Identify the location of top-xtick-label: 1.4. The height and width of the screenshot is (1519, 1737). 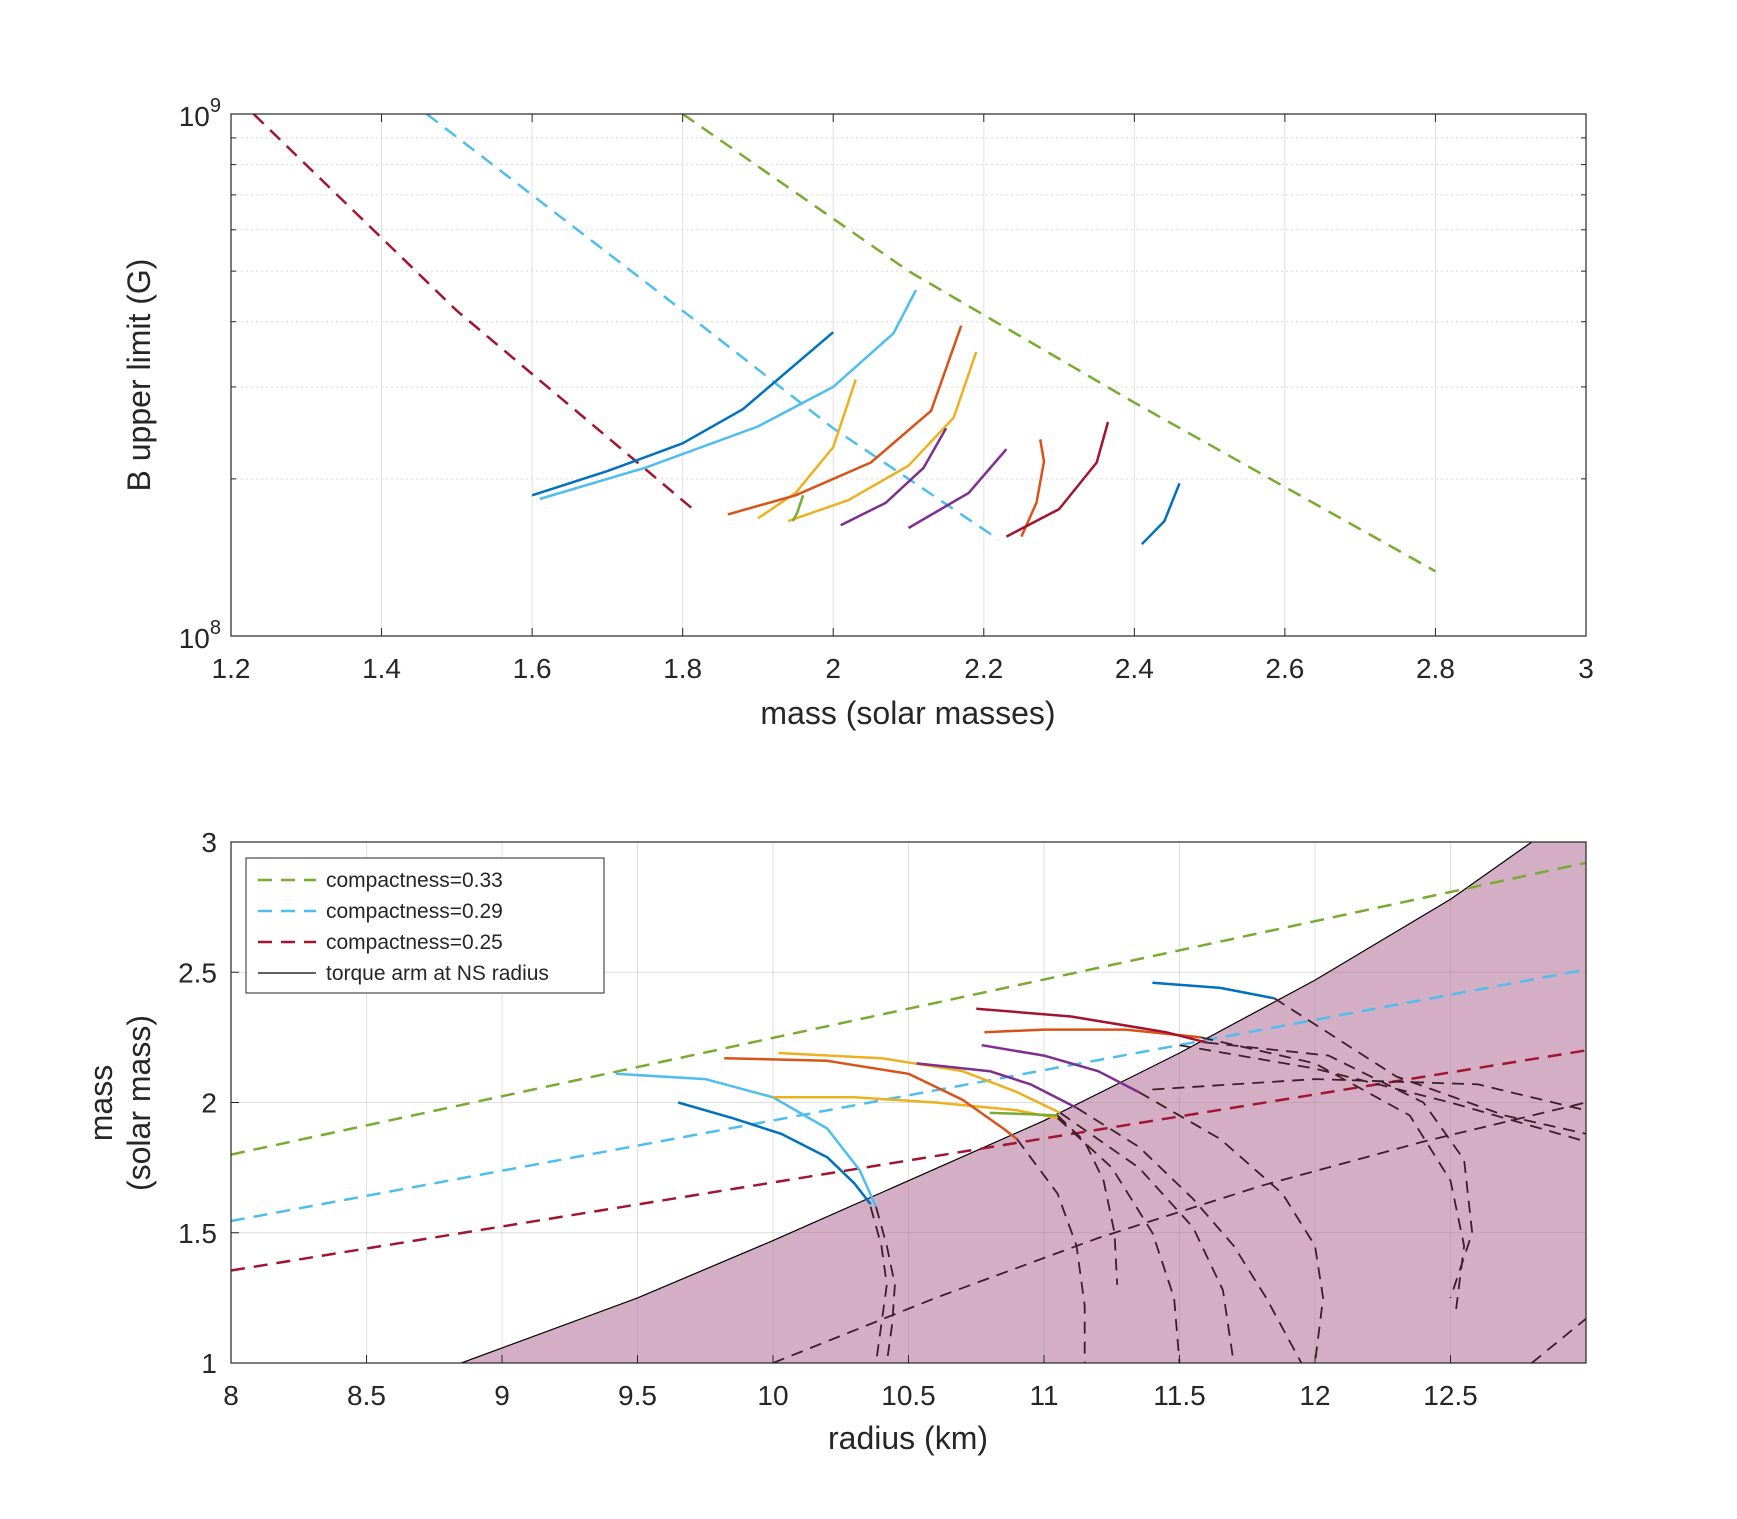
(381, 668).